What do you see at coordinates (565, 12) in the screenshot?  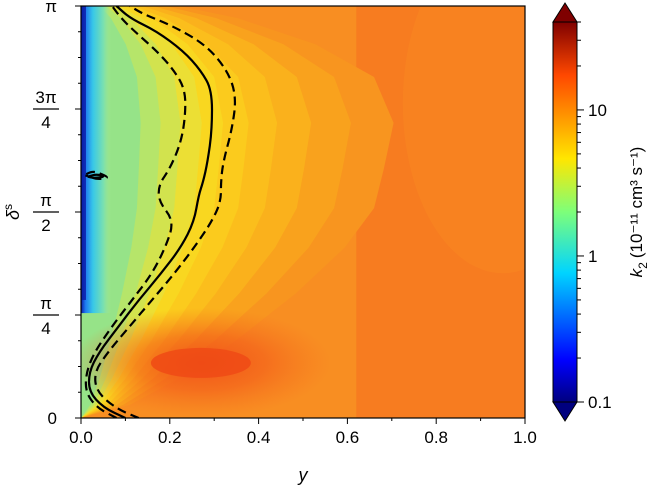 I see `colorbar-extend-top` at bounding box center [565, 12].